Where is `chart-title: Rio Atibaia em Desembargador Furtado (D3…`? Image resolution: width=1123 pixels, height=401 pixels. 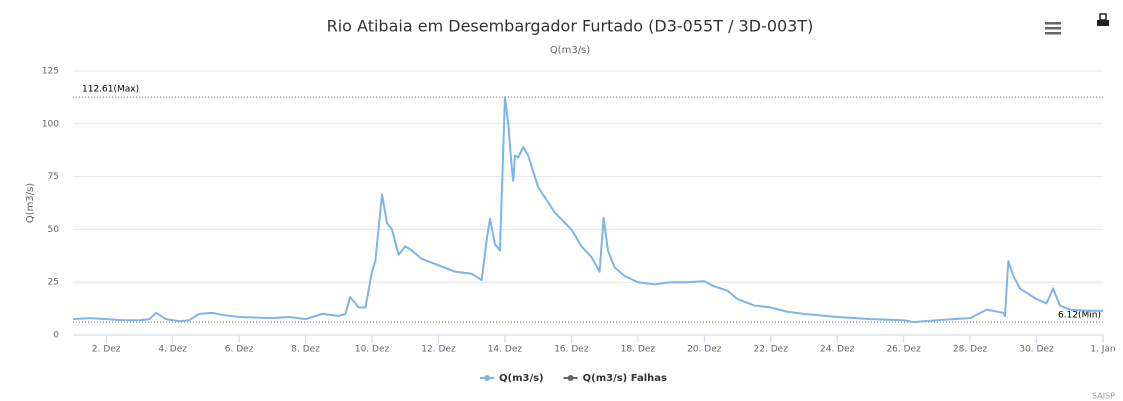
chart-title: Rio Atibaia em Desembargador Furtado (D3… is located at coordinates (570, 26).